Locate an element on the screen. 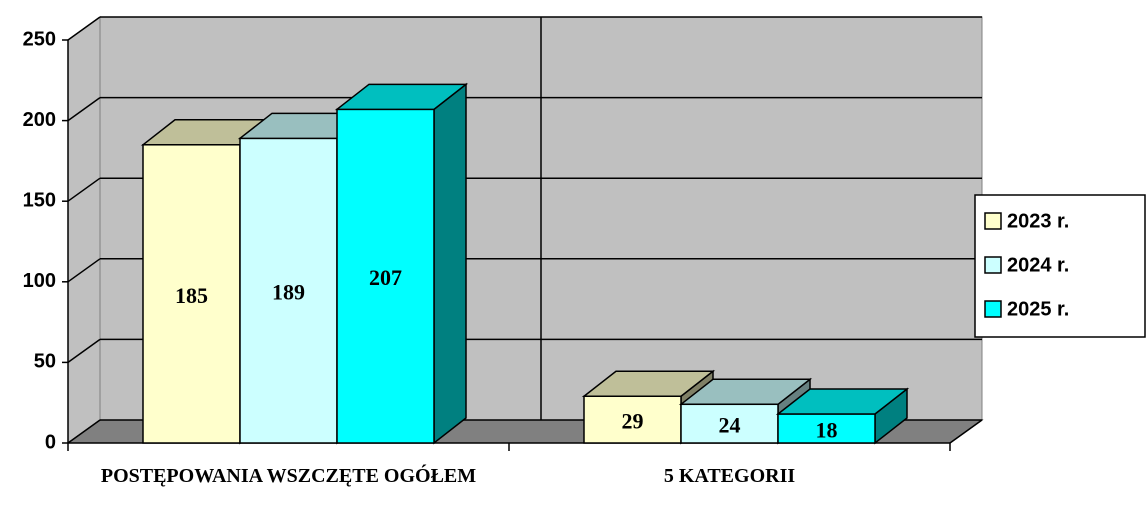  y-tick-label: 250 is located at coordinates (39, 39).